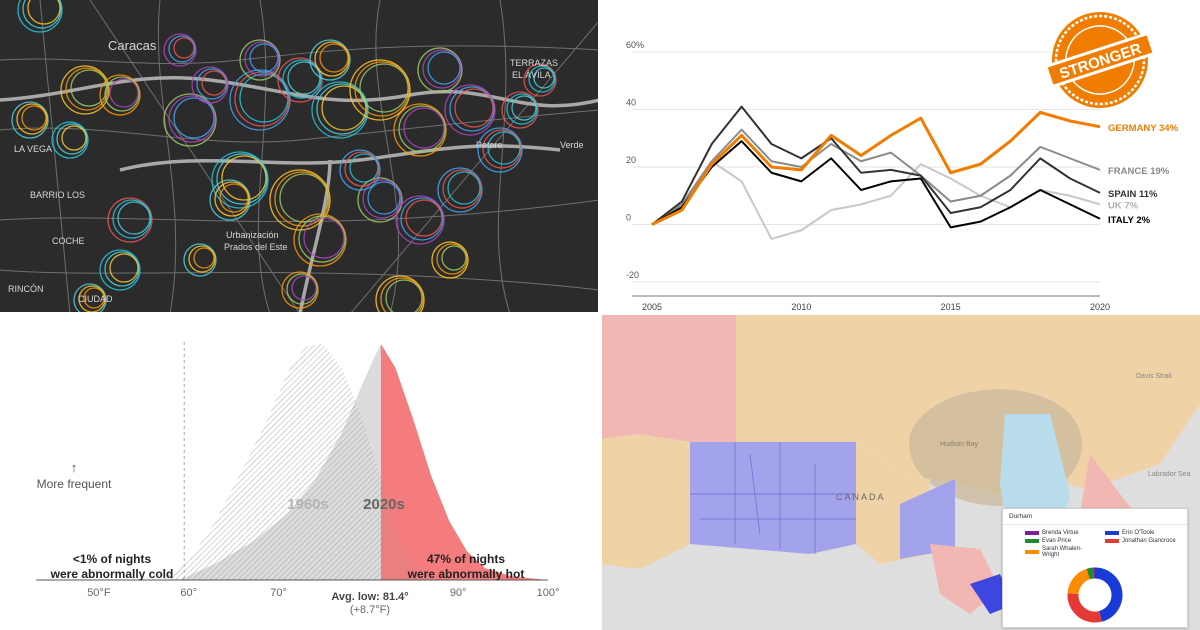  I want to click on label-urbanizacion: Urbanización, so click(252, 235).